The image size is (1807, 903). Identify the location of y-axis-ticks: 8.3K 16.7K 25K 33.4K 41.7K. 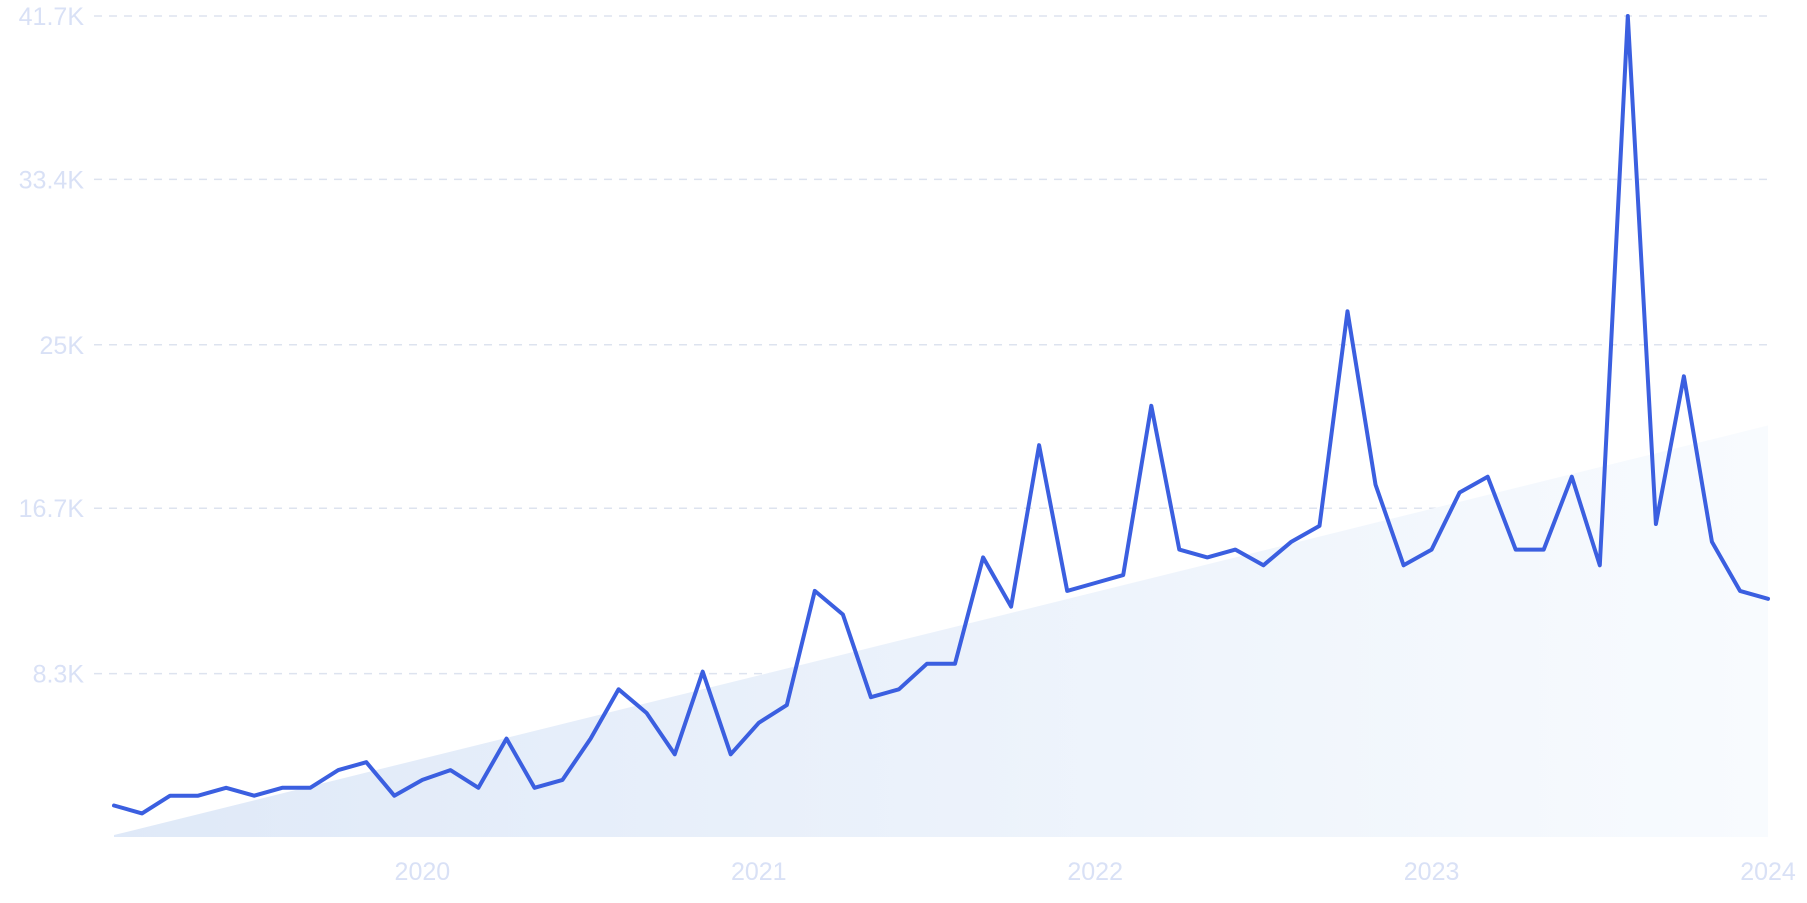
(52, 346).